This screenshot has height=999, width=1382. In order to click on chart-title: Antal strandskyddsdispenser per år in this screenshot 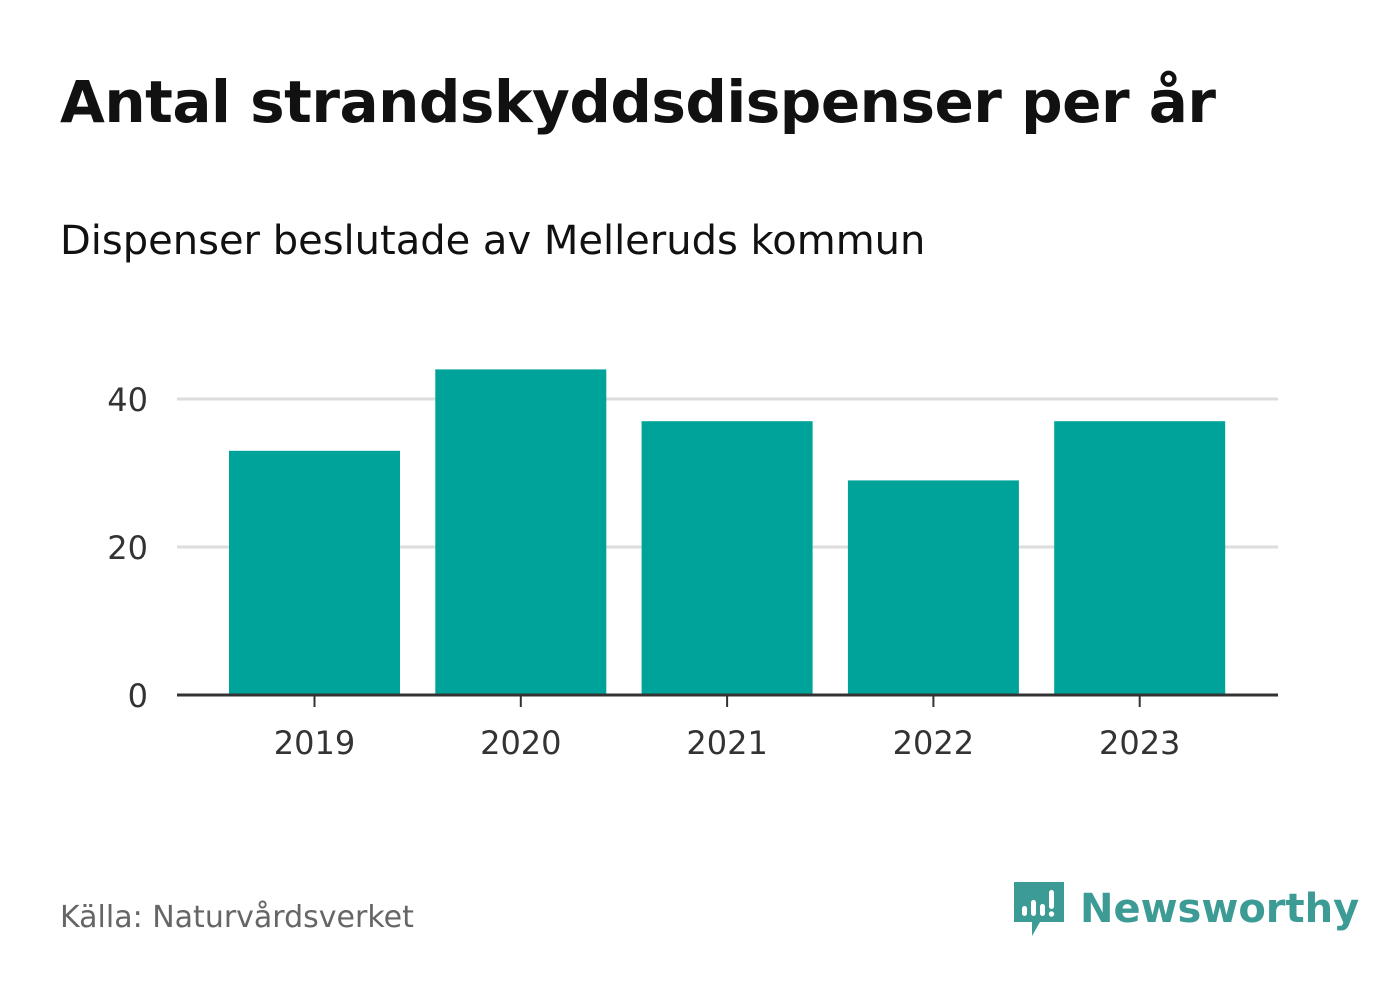, I will do `click(638, 102)`.